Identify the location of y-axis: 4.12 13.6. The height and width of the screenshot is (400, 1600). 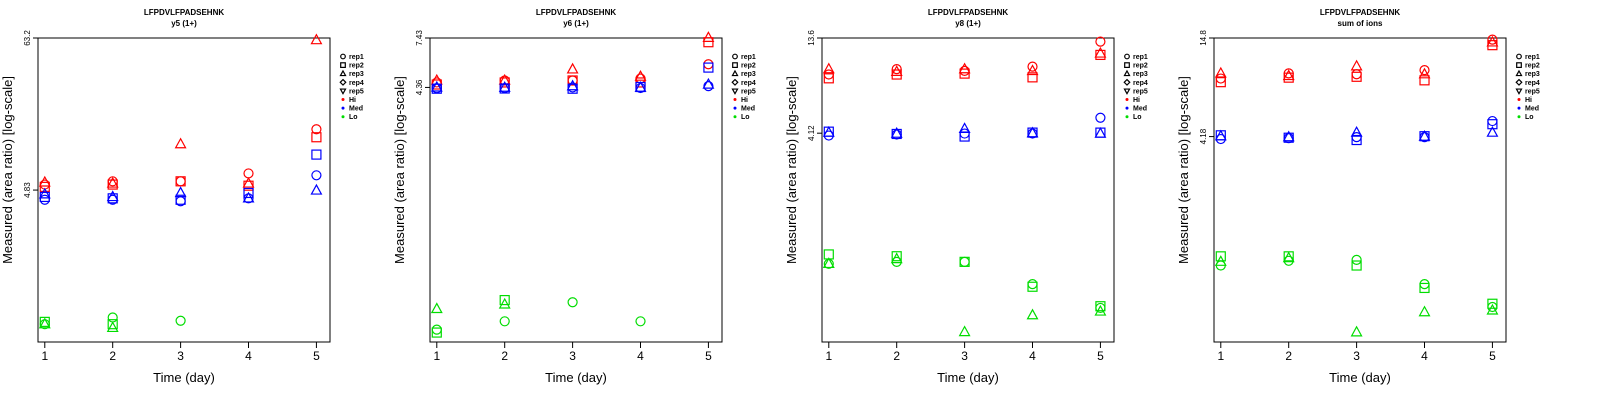
(814, 85).